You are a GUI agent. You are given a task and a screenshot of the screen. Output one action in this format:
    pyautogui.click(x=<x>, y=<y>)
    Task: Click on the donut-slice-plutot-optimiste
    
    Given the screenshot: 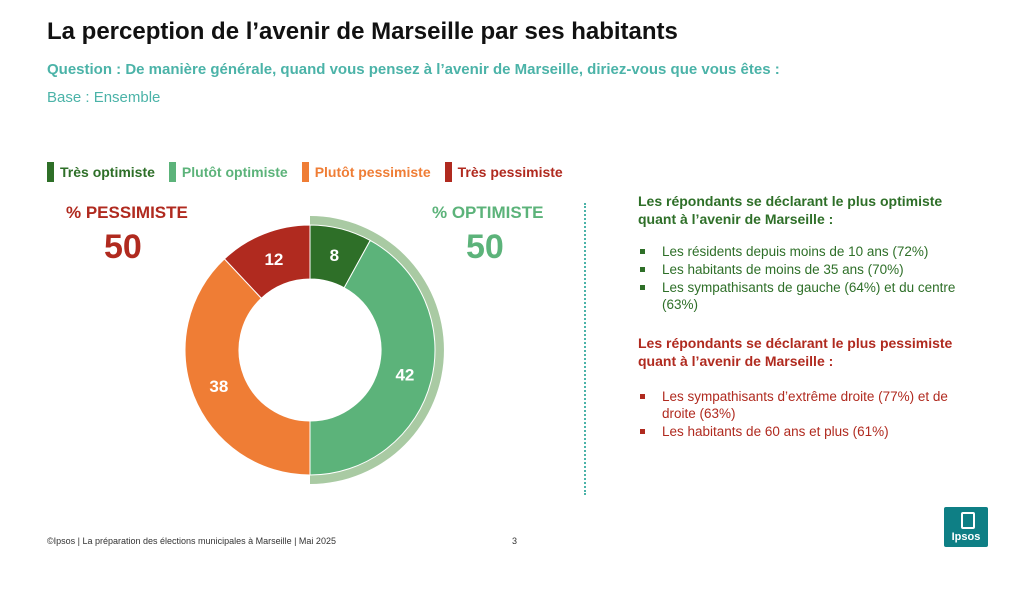 What is the action you would take?
    pyautogui.click(x=372, y=357)
    